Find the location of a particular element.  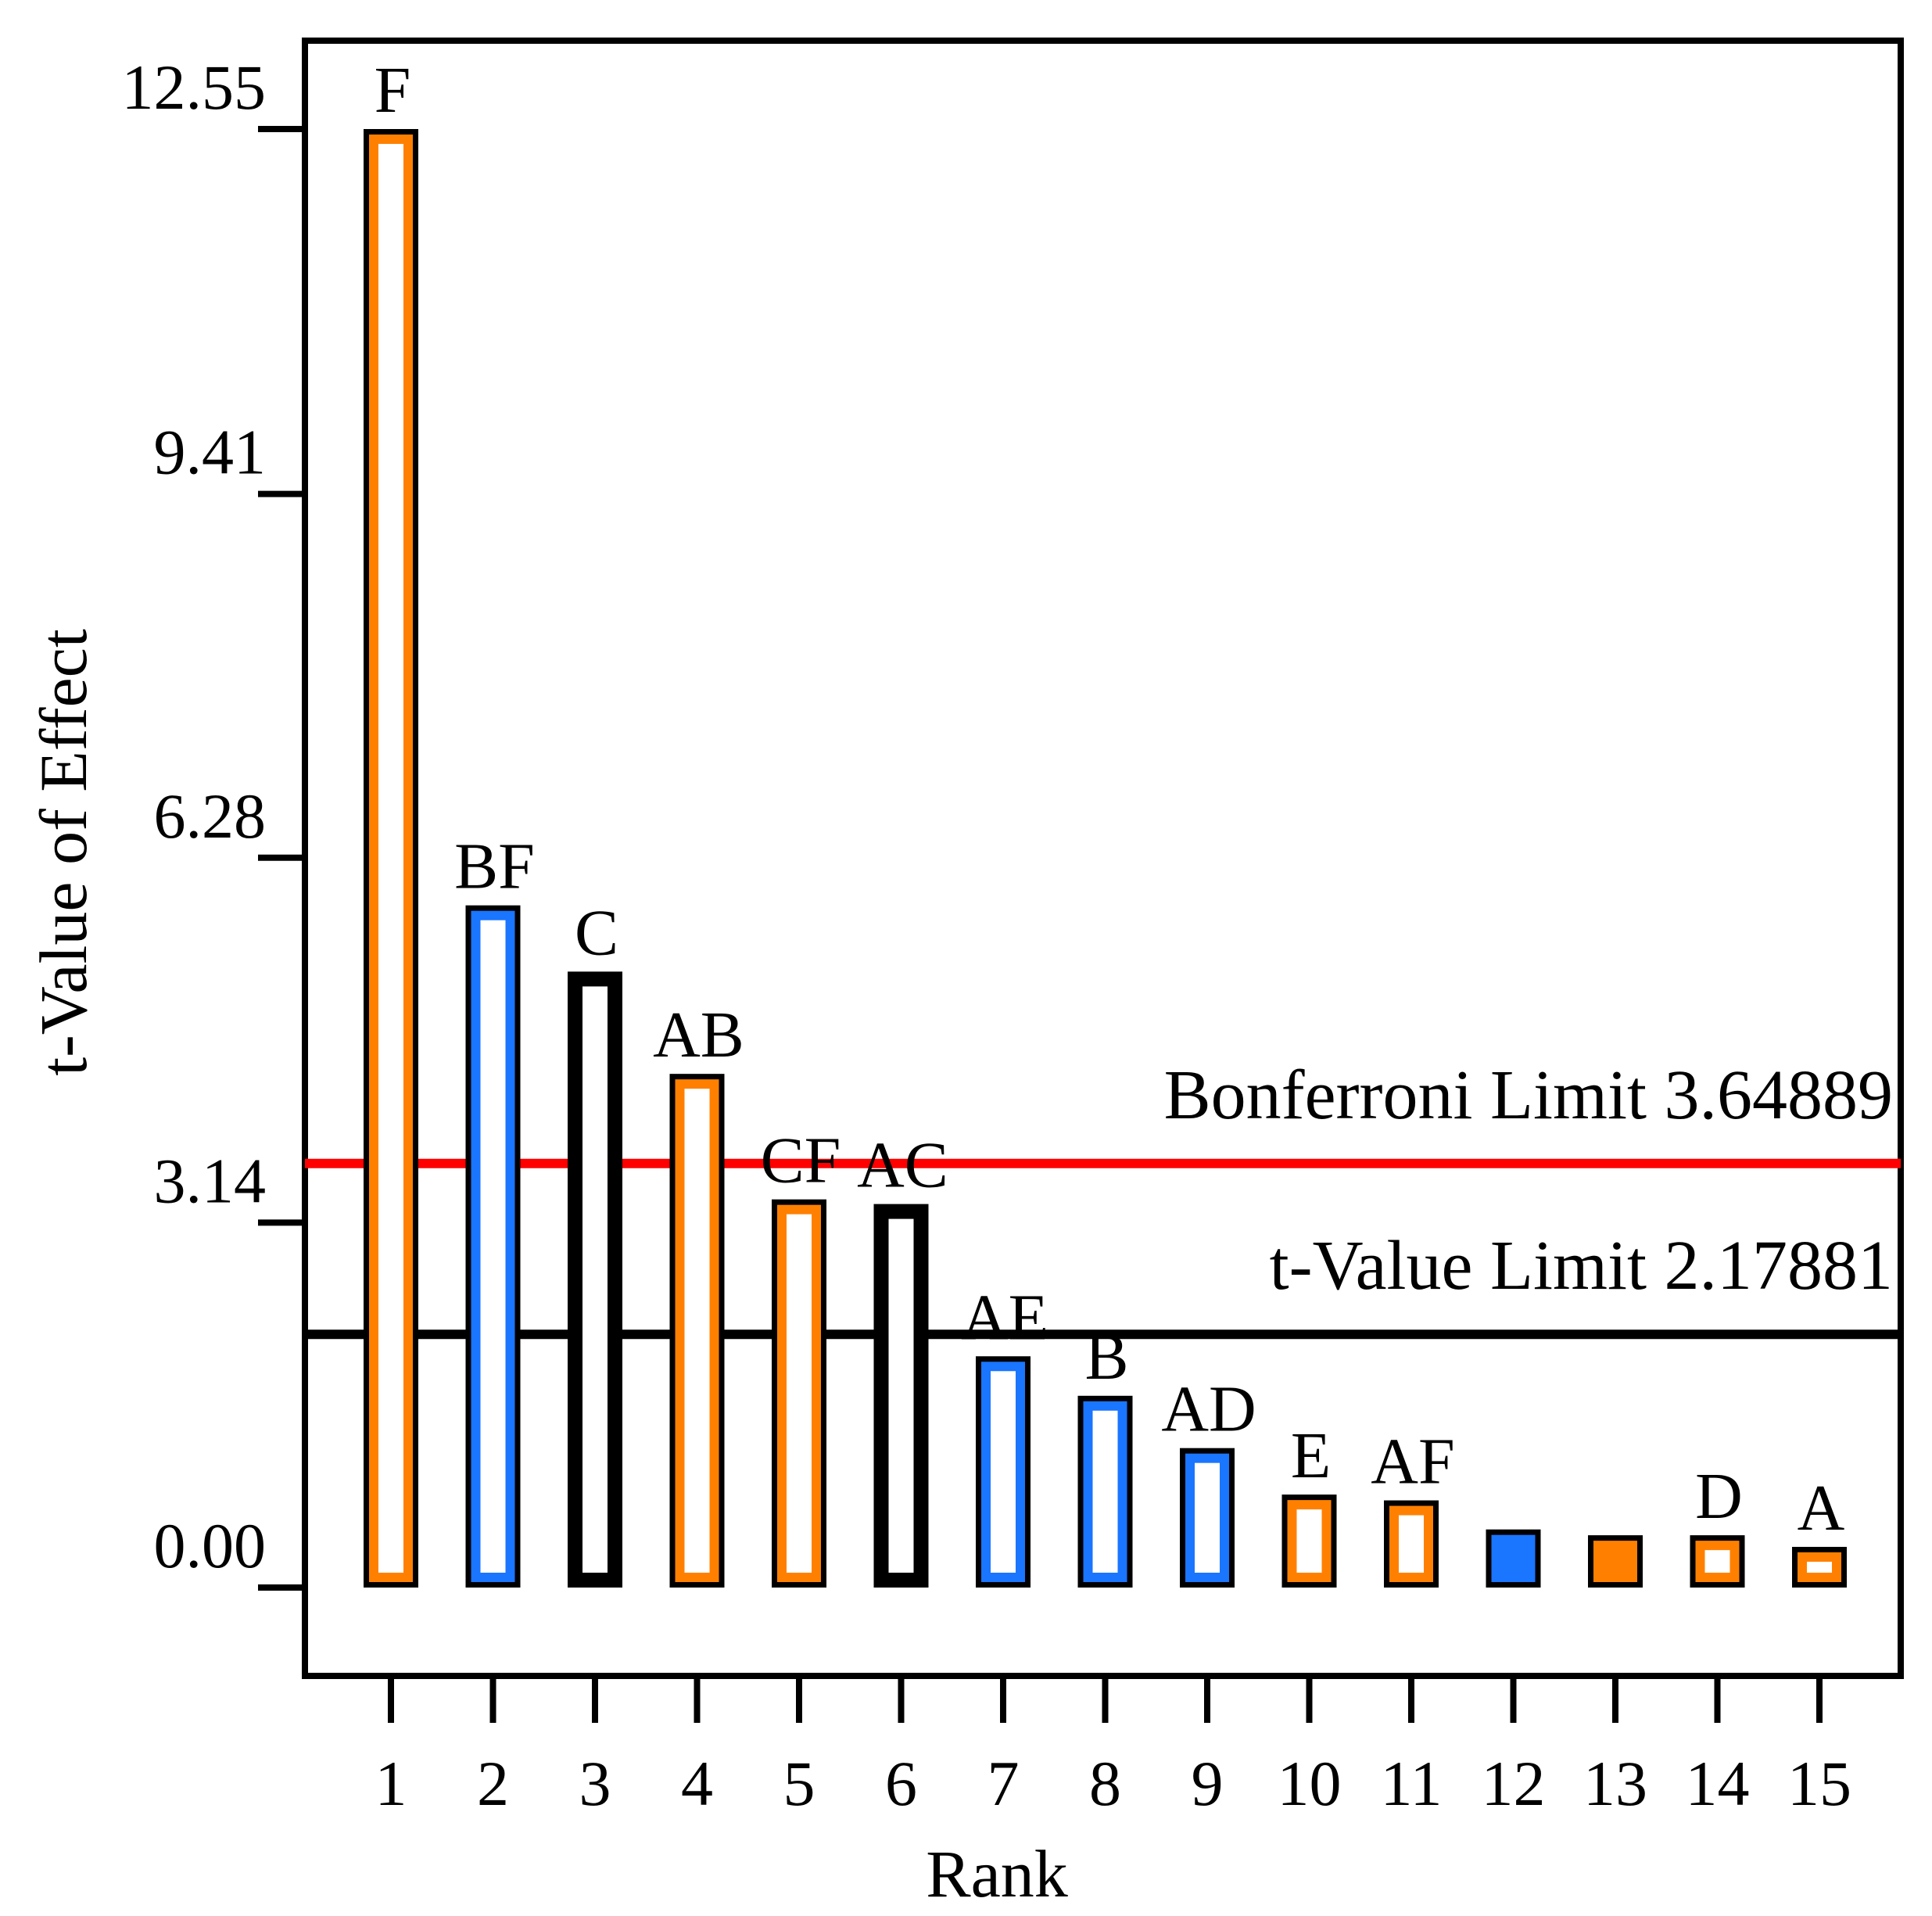

bar-label: A is located at coordinates (1821, 1508).